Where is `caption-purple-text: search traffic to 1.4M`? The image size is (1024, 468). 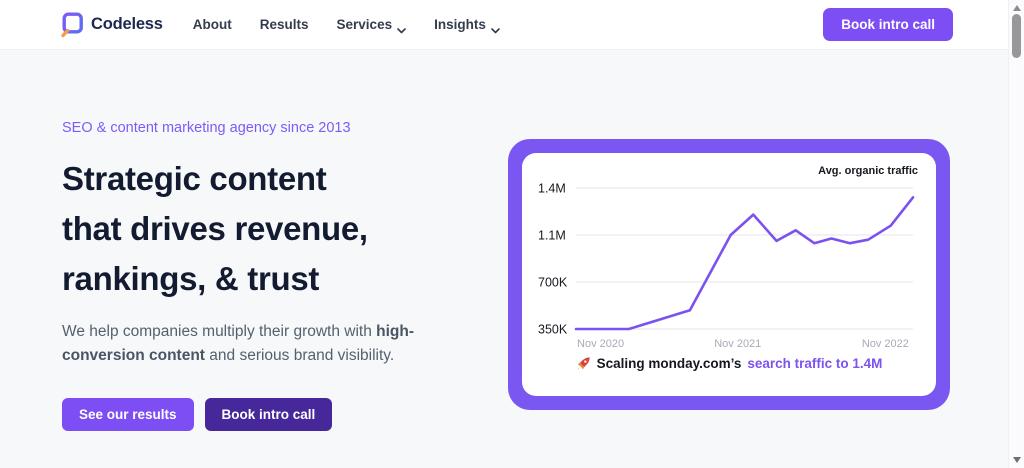
caption-purple-text: search traffic to 1.4M is located at coordinates (815, 363).